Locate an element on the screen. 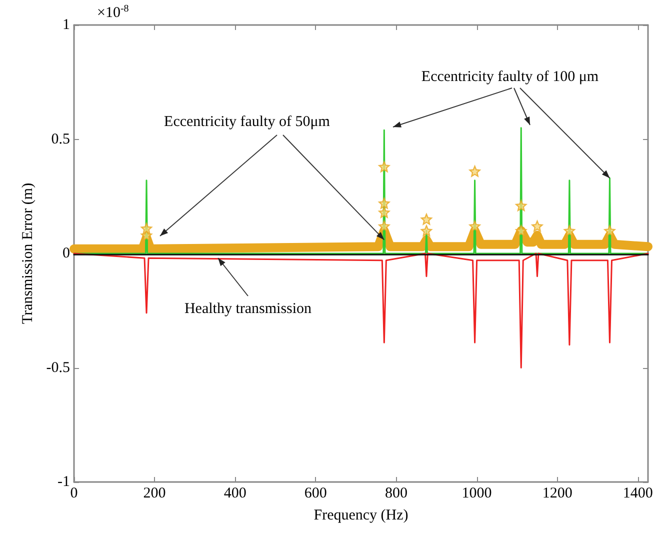 The image size is (665, 534). x-axis-title: Frequency (Hz) is located at coordinates (361, 516).